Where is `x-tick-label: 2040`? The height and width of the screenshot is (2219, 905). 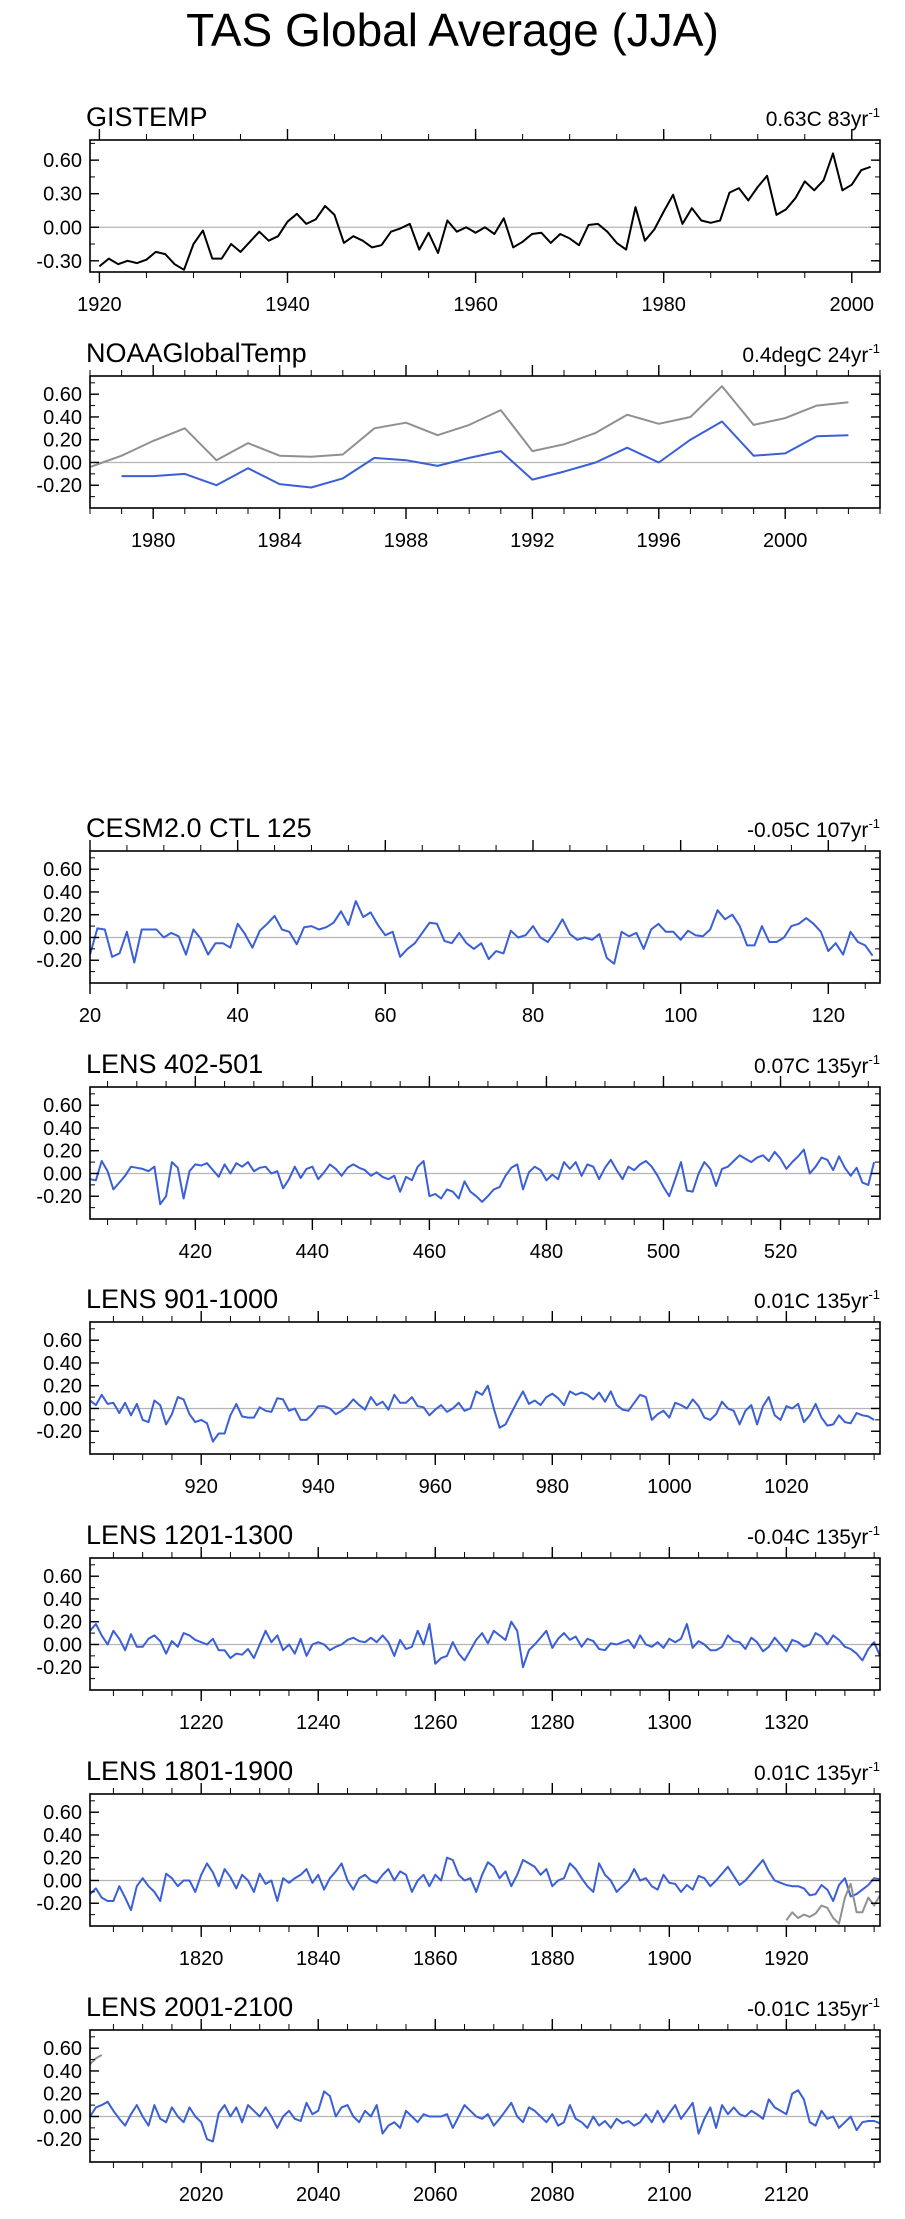
x-tick-label: 2040 is located at coordinates (318, 2195).